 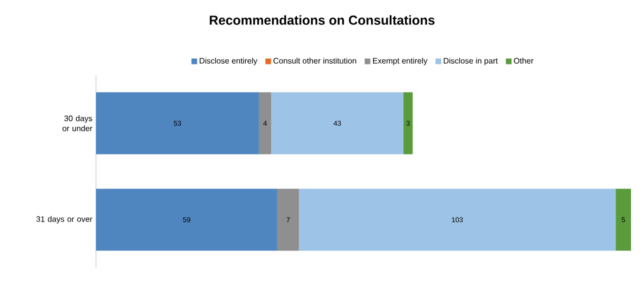 I want to click on y-tick-label: 31 days or over, so click(x=64, y=220).